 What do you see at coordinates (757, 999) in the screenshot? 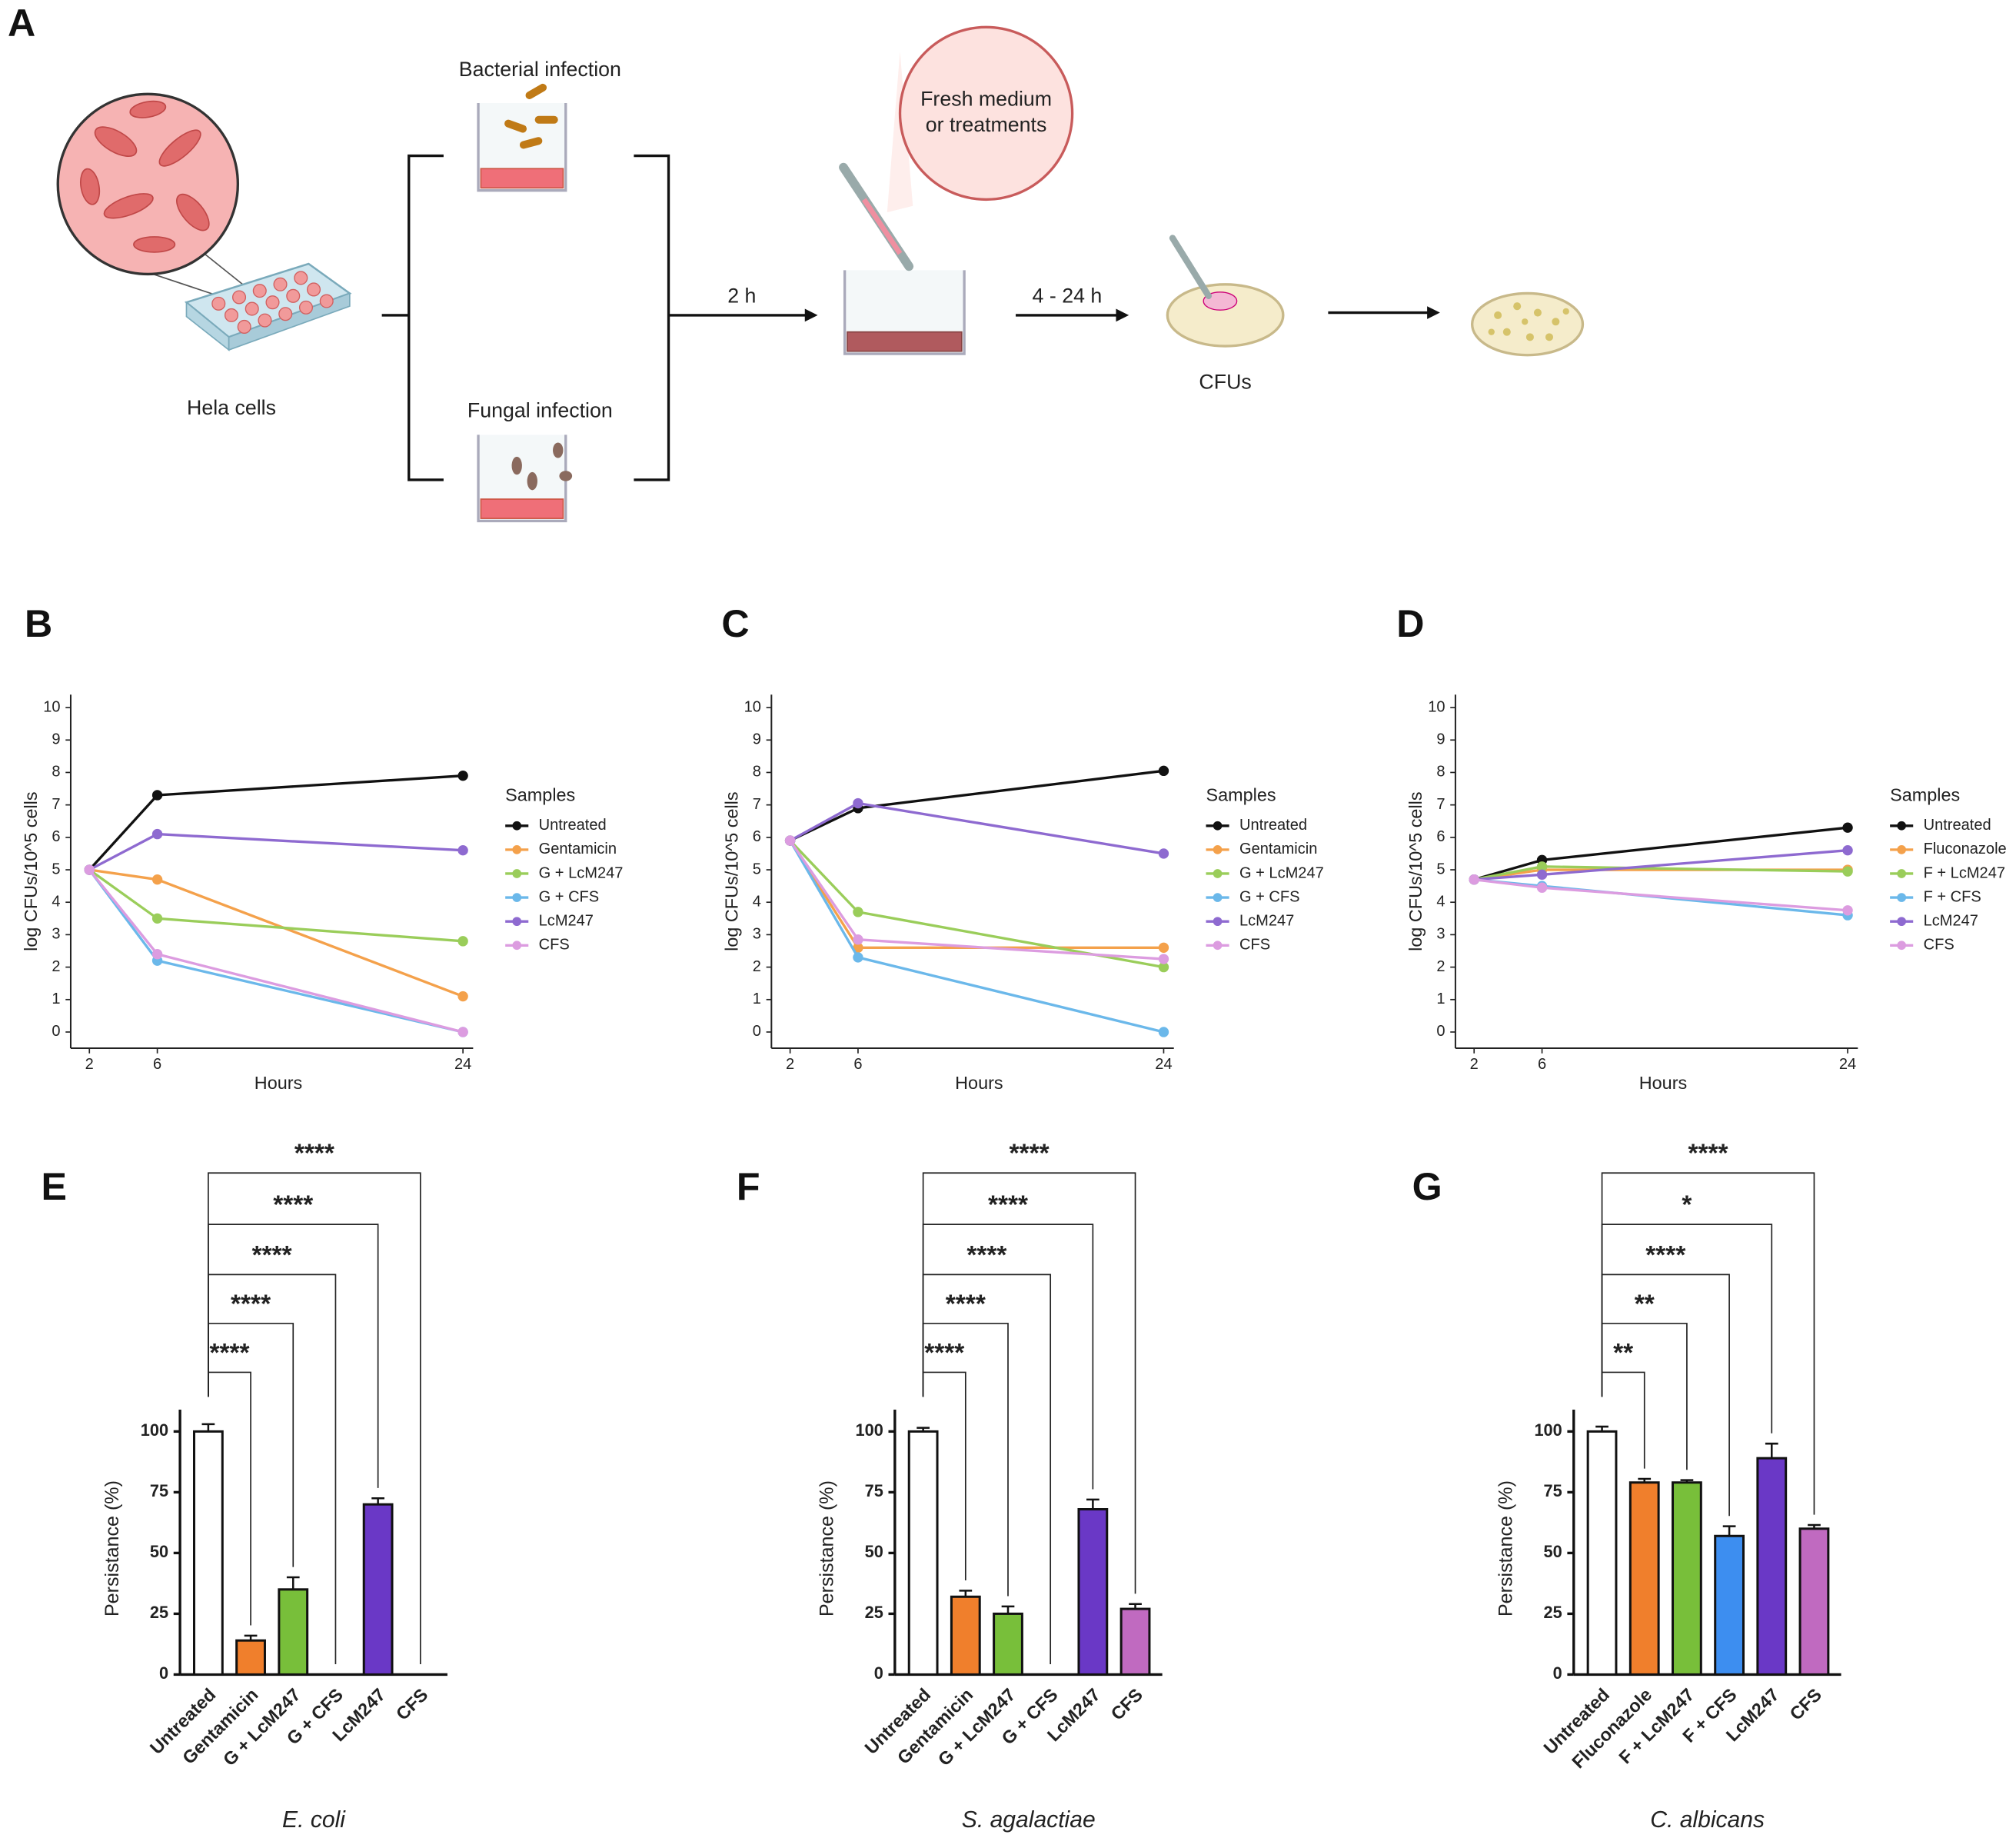
I see `y-tick-label: 1` at bounding box center [757, 999].